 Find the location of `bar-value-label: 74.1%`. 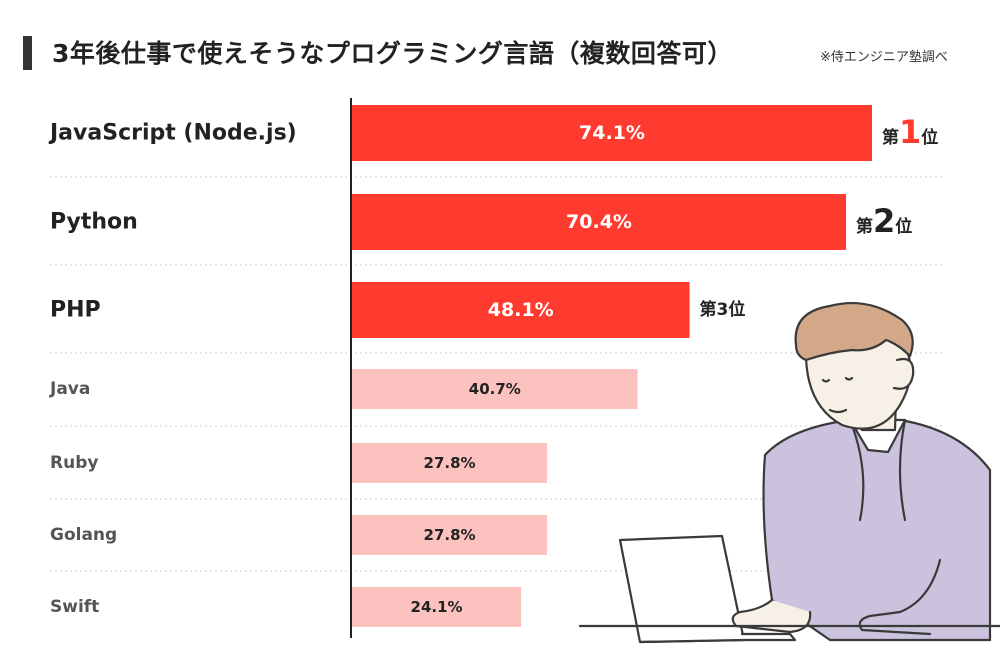

bar-value-label: 74.1% is located at coordinates (612, 133).